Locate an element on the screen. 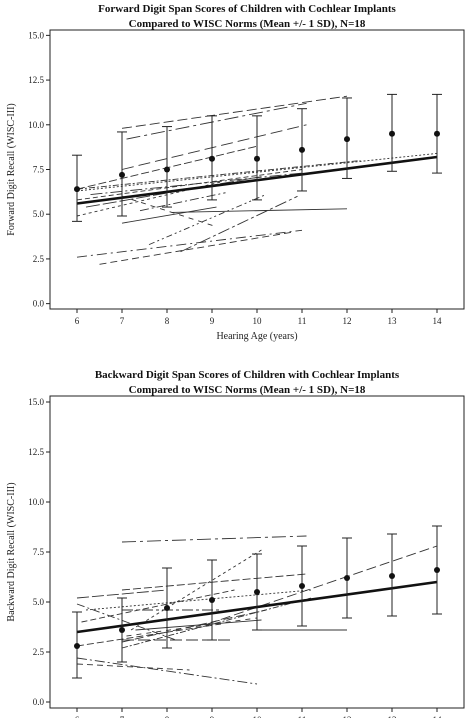 This screenshot has width=474, height=718. backward-y-tick-label: 7.5 is located at coordinates (39, 552).